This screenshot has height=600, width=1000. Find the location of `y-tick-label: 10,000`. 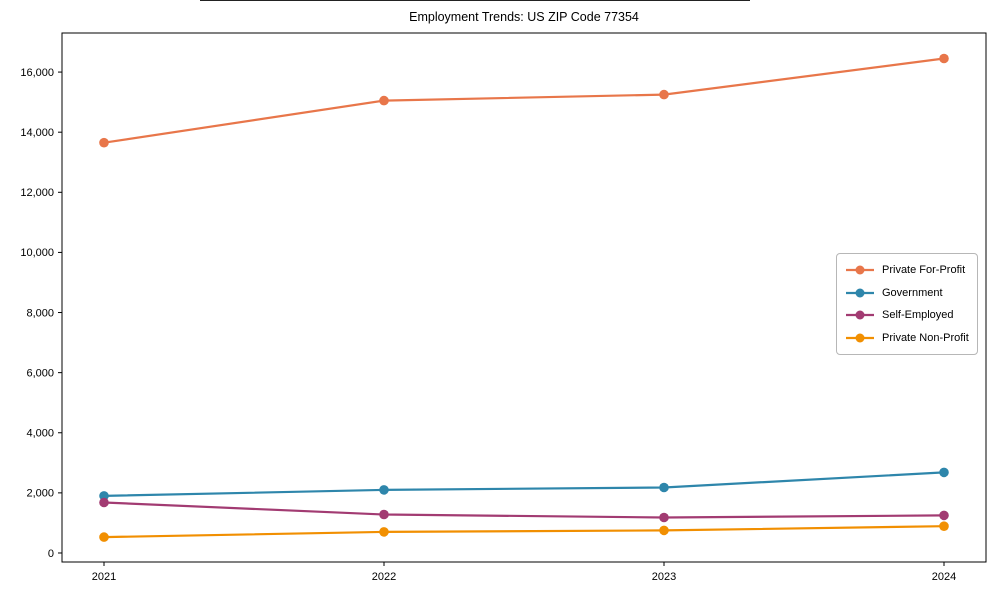

y-tick-label: 10,000 is located at coordinates (37, 253).